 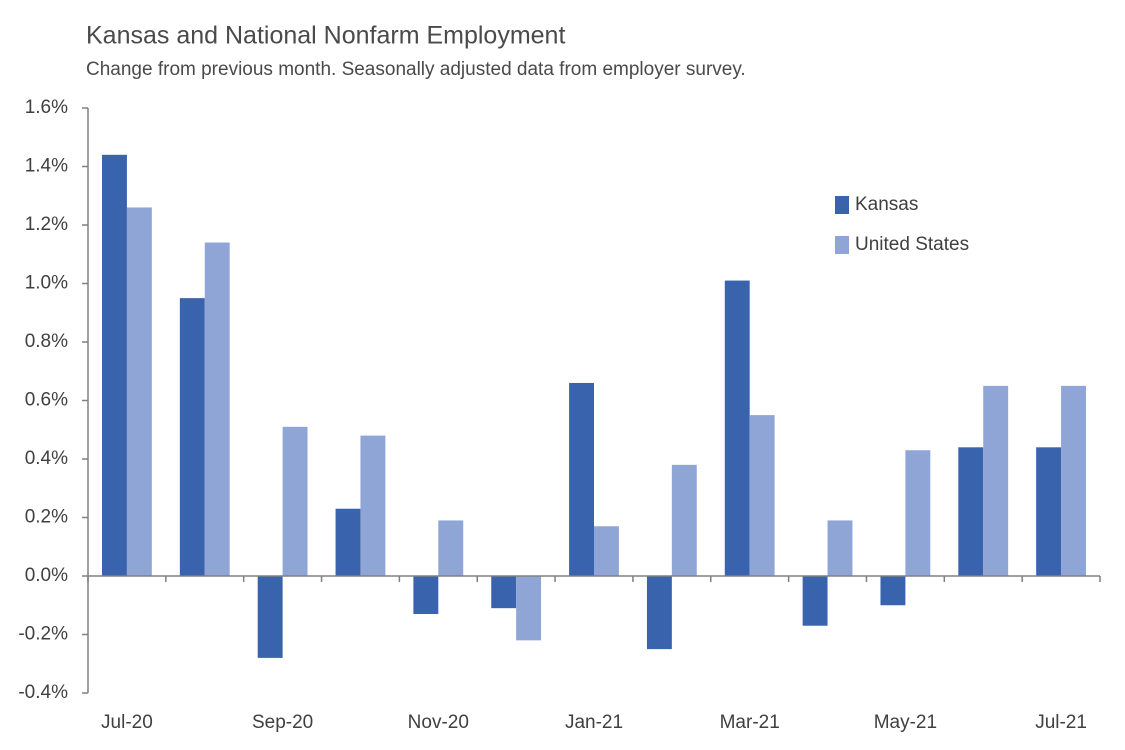 What do you see at coordinates (282, 722) in the screenshot?
I see `x-tick-label: Sep-20` at bounding box center [282, 722].